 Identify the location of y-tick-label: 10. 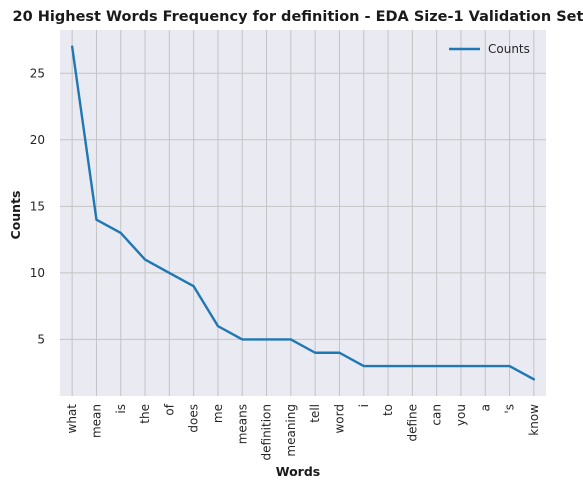
(37, 273).